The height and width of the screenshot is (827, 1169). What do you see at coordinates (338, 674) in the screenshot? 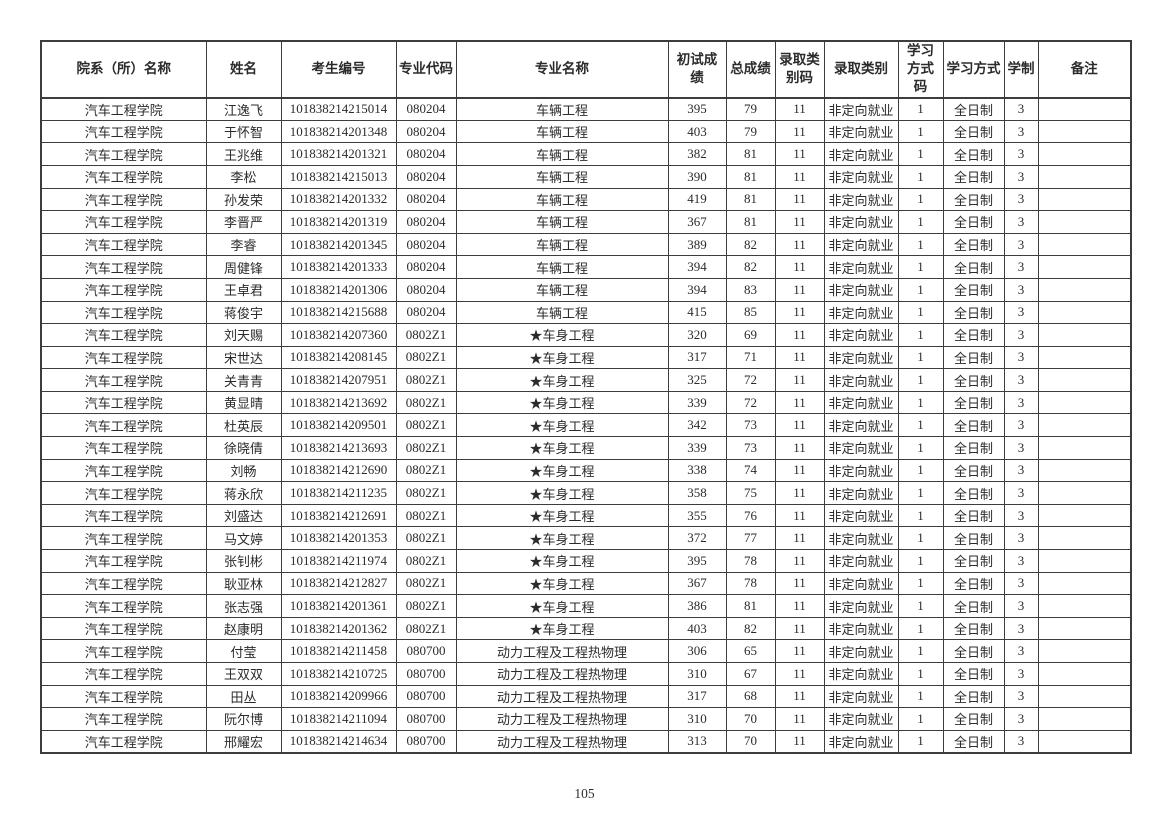
I see `table-cell: 101838214210725` at bounding box center [338, 674].